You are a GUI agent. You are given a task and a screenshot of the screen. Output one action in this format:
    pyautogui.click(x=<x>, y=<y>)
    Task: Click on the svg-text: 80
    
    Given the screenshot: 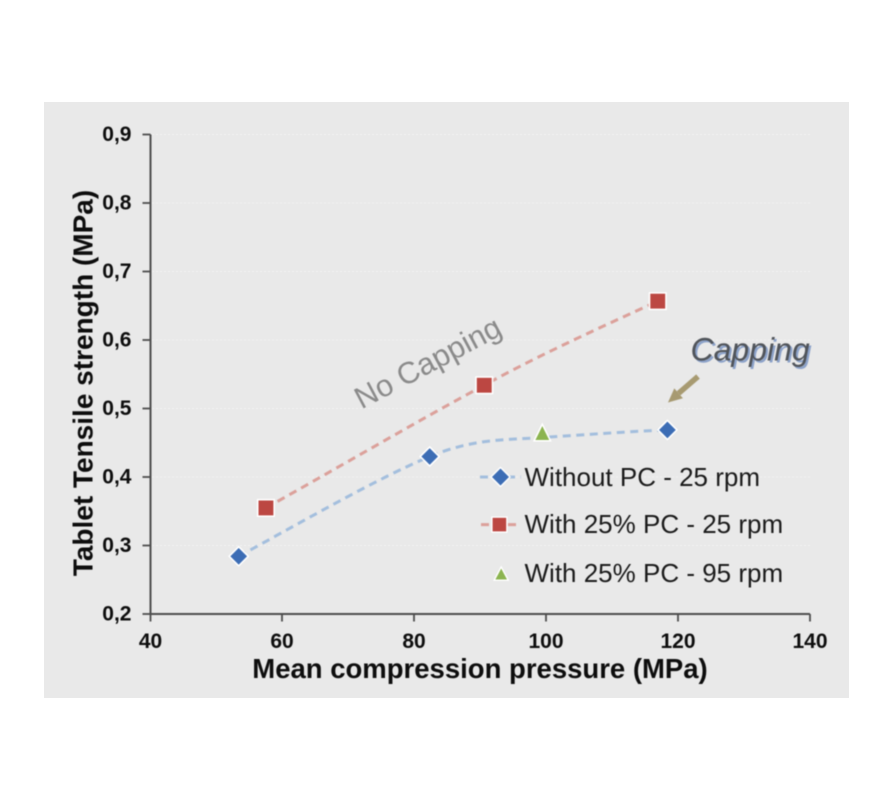 What is the action you would take?
    pyautogui.click(x=413, y=641)
    